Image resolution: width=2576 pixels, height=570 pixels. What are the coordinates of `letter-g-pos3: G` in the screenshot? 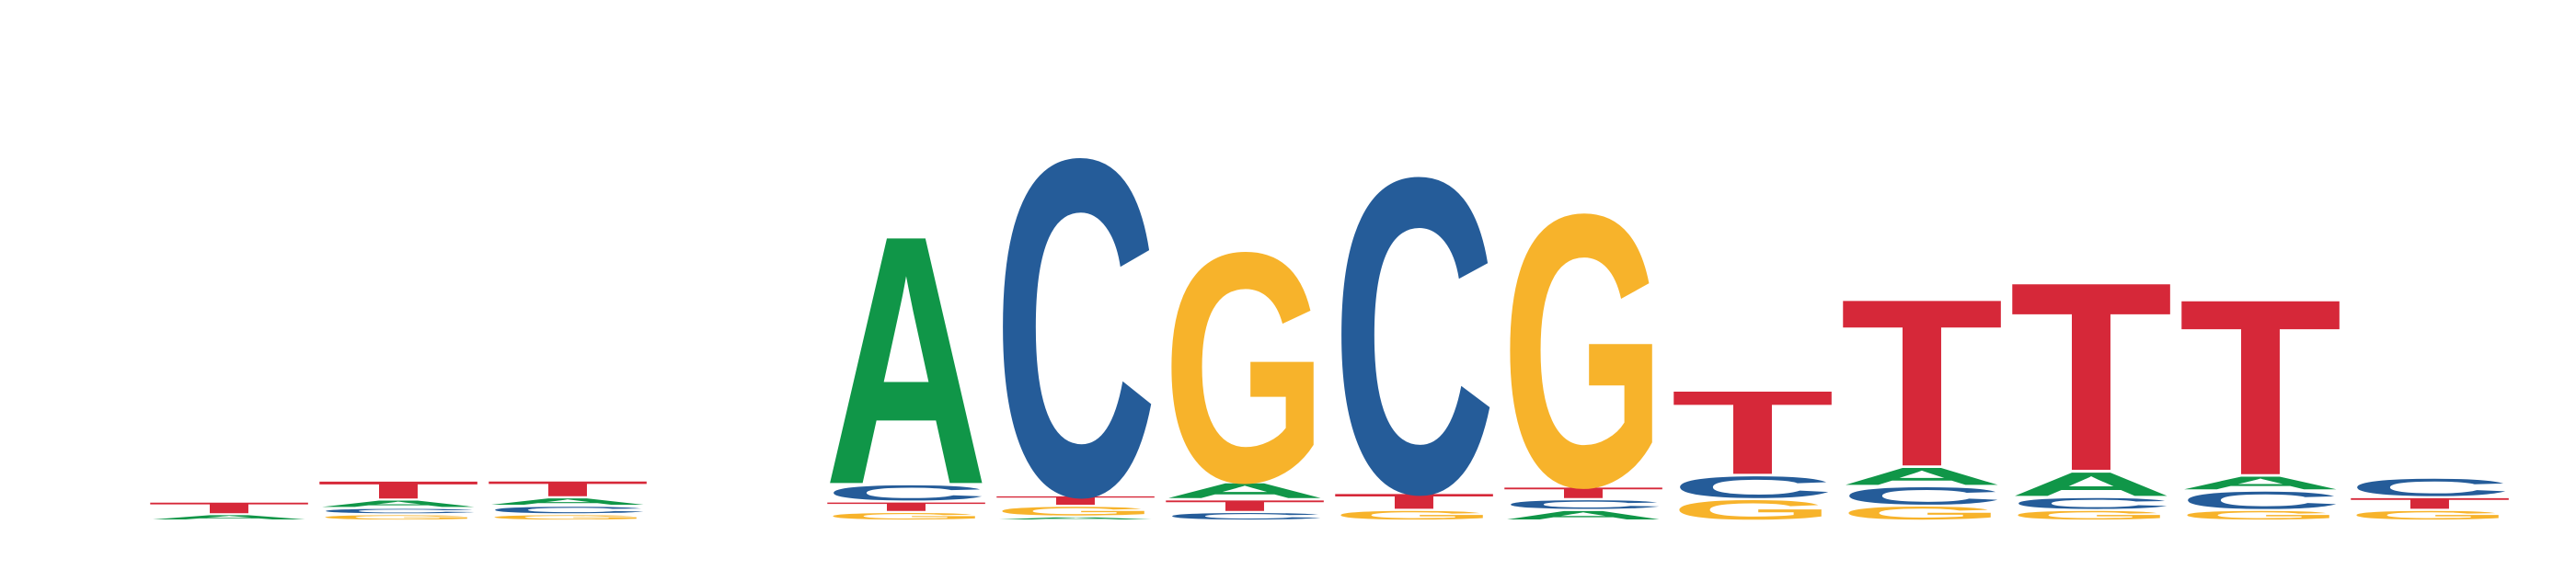 It's located at (568, 517).